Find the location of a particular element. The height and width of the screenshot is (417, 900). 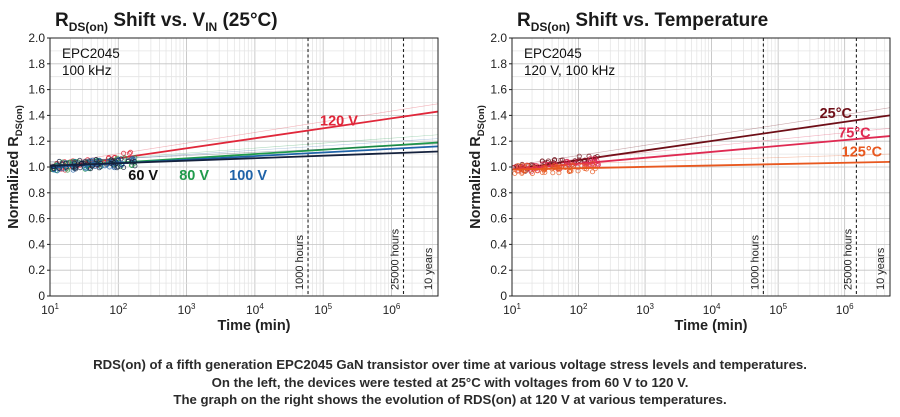

series-annotation: 60 V is located at coordinates (143, 176).